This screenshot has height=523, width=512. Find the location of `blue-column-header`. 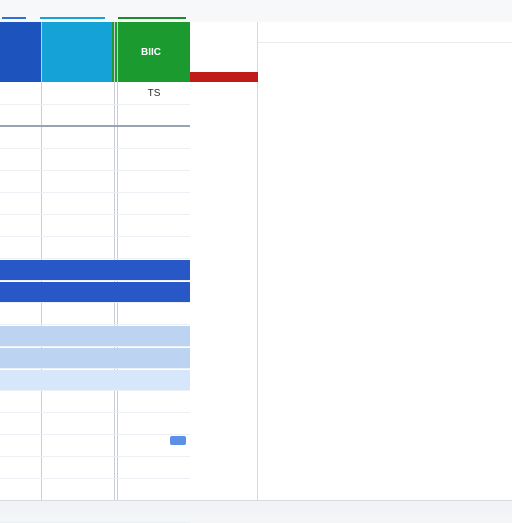

blue-column-header is located at coordinates (20, 52).